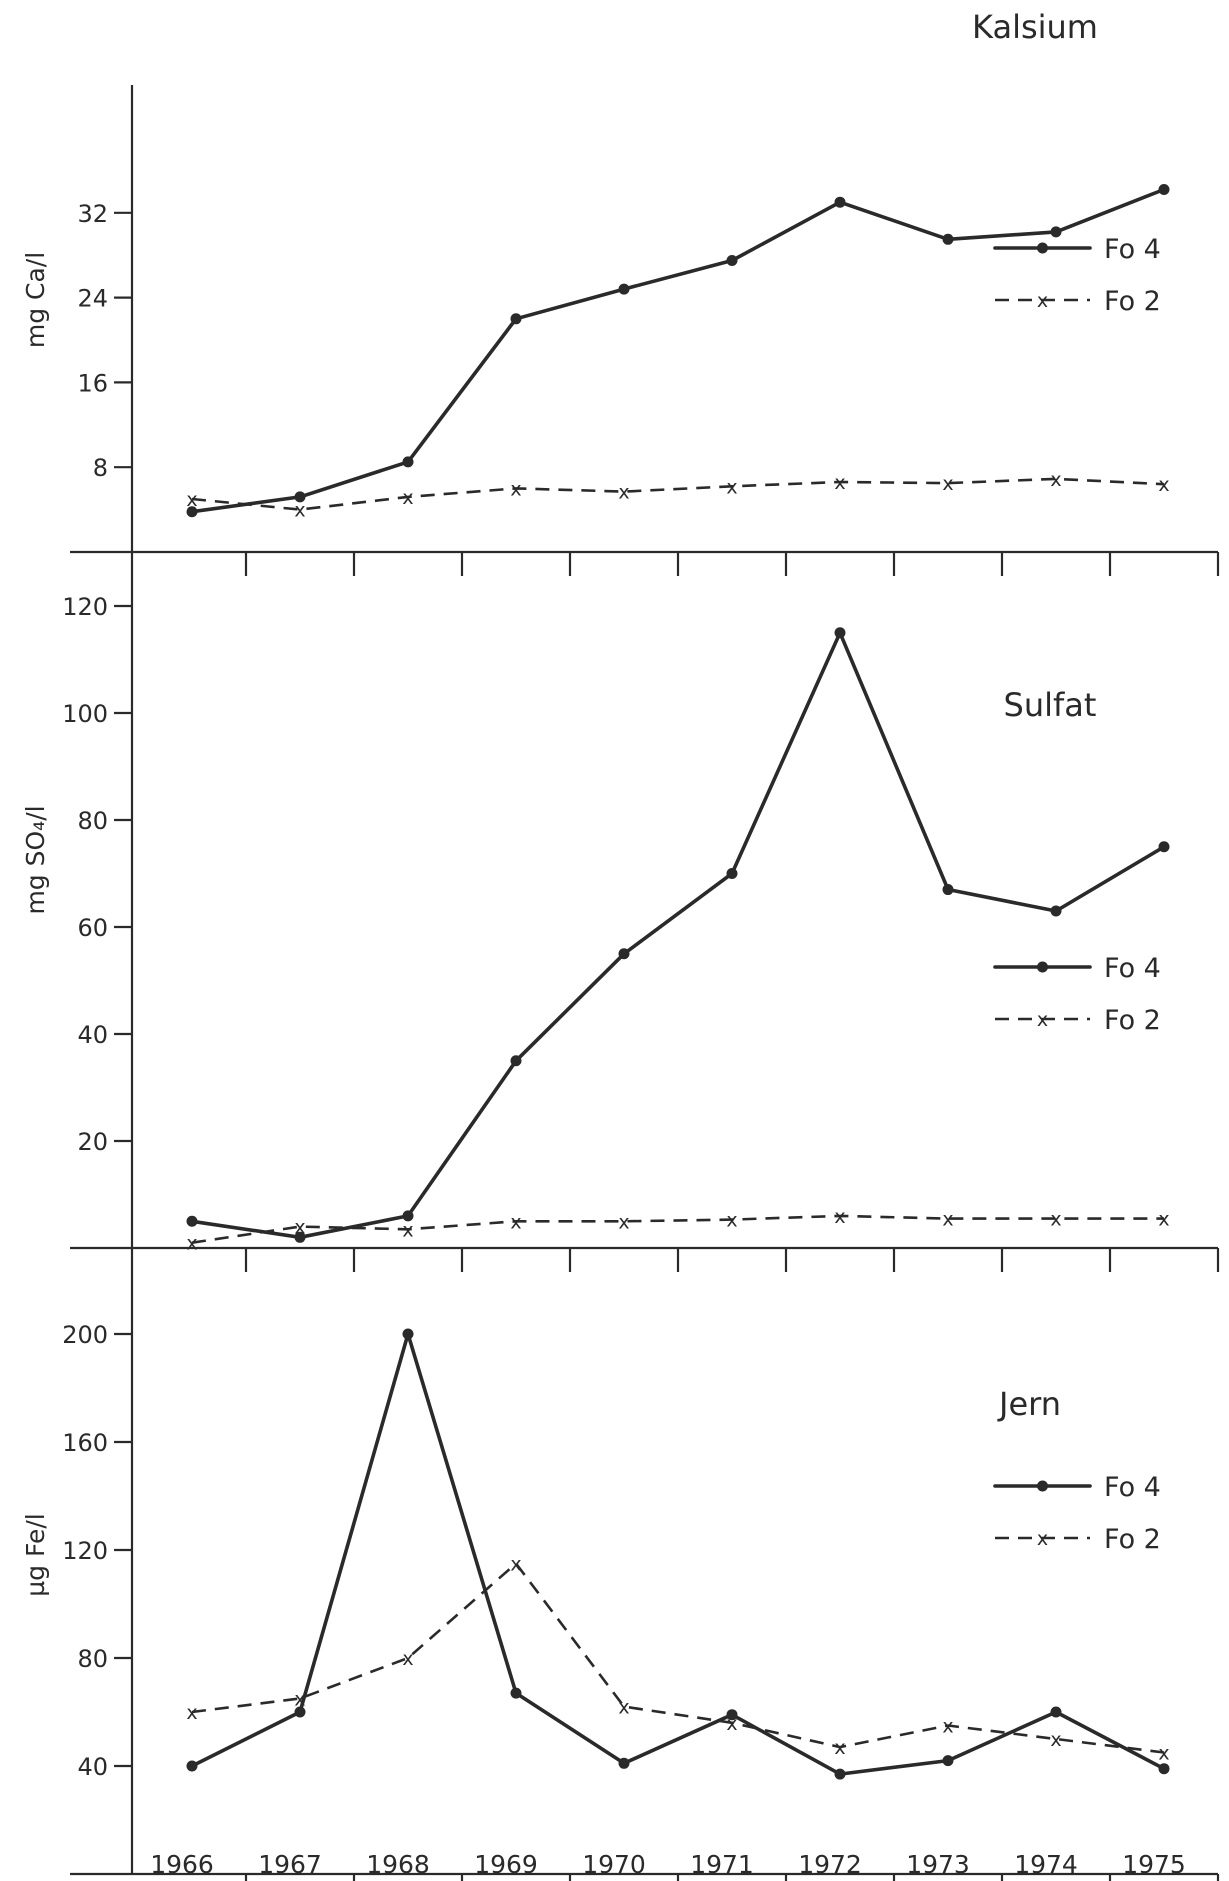  Describe the element at coordinates (92, 928) in the screenshot. I see `y-tick-label: 60` at that location.